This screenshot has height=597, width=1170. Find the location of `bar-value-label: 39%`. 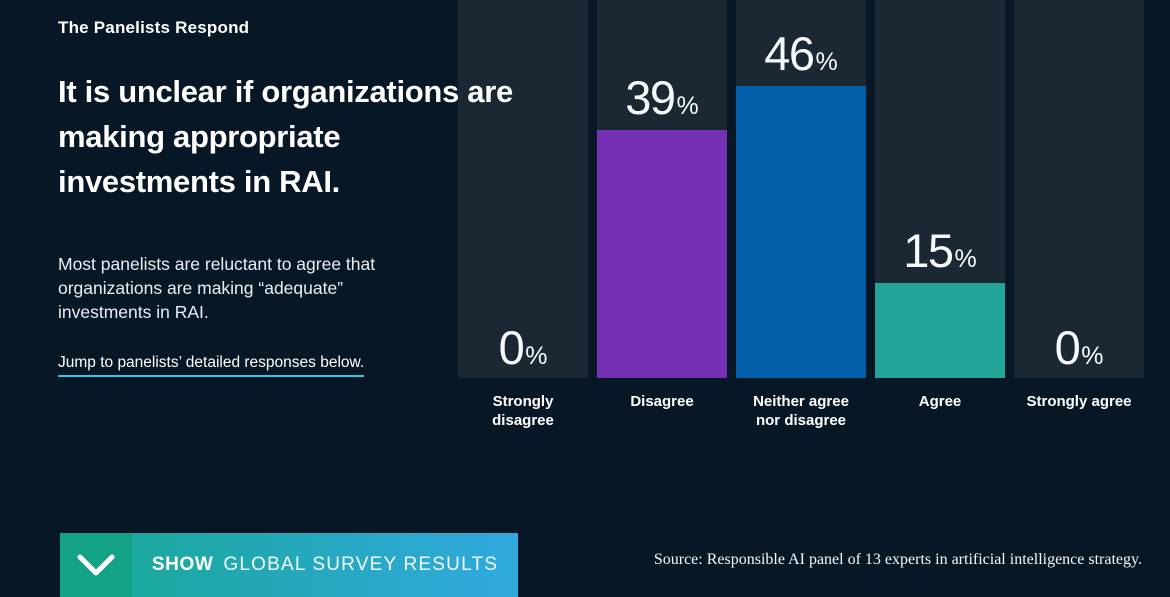

bar-value-label: 39% is located at coordinates (662, 97).